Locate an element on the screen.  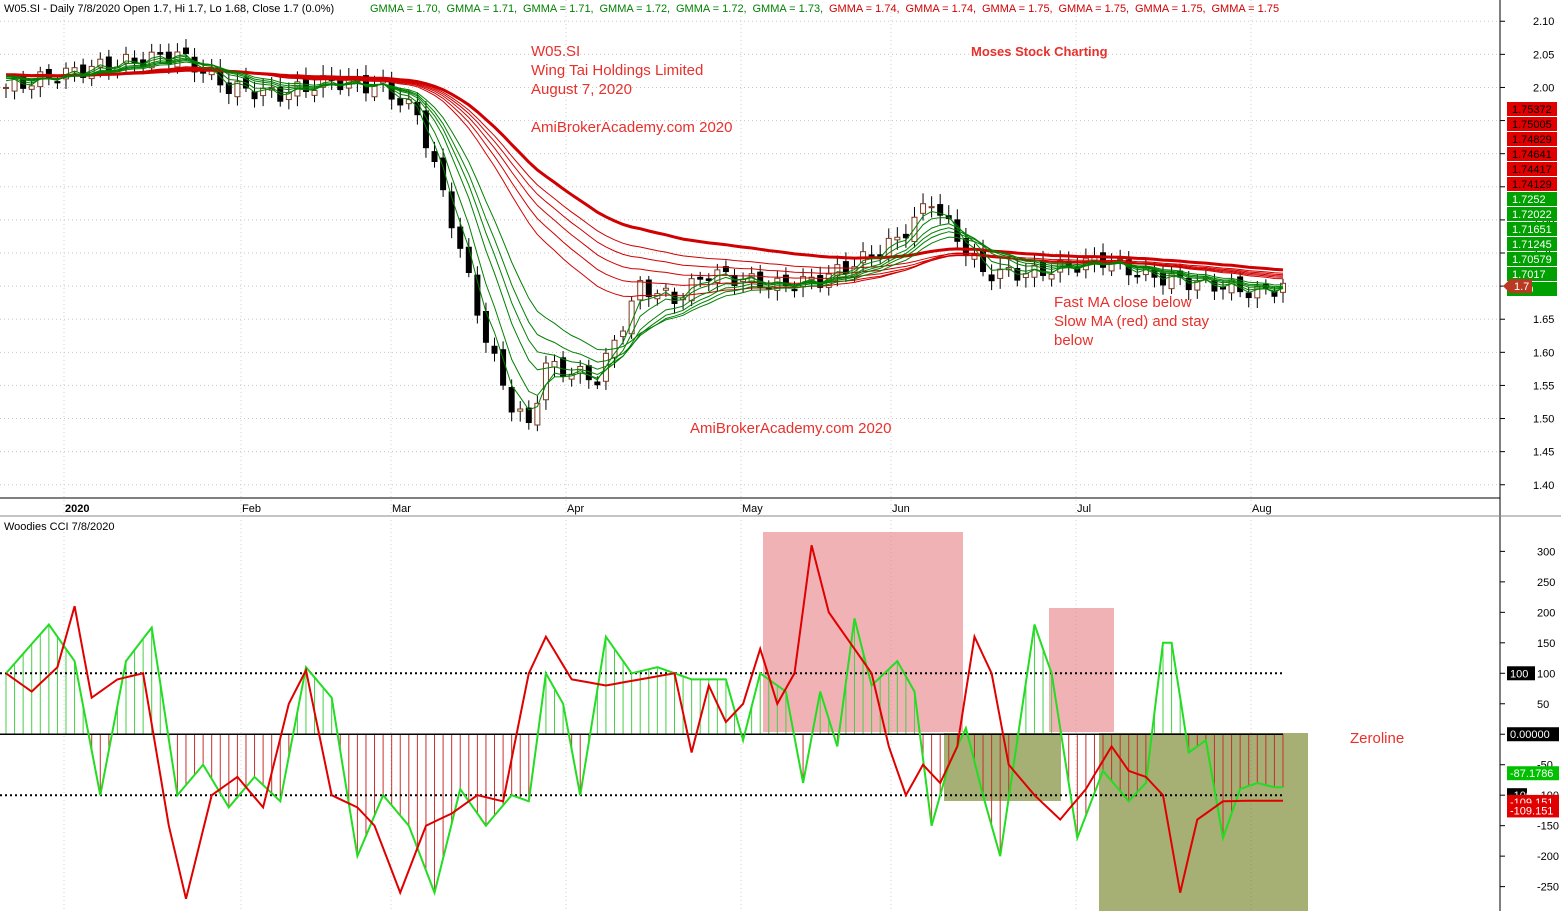
gmma-header-item: GMMA = 1.75 is located at coordinates (1246, 9).